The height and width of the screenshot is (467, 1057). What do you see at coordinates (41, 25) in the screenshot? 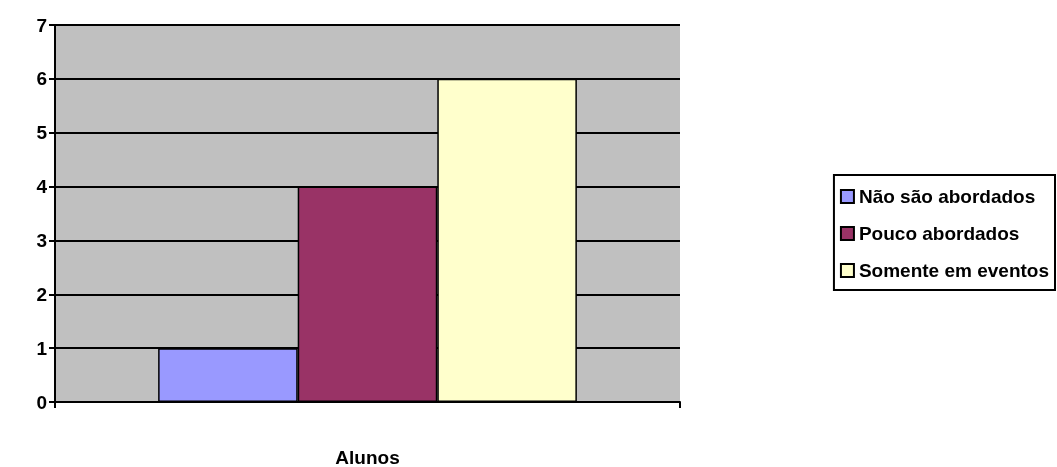
I see `y-tick-label: 7` at bounding box center [41, 25].